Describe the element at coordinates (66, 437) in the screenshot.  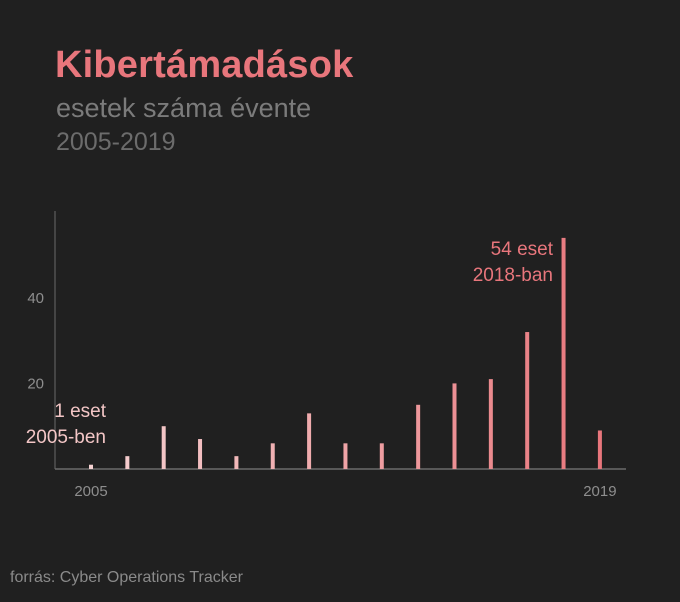
I see `annotation-2005: 2005-ben` at that location.